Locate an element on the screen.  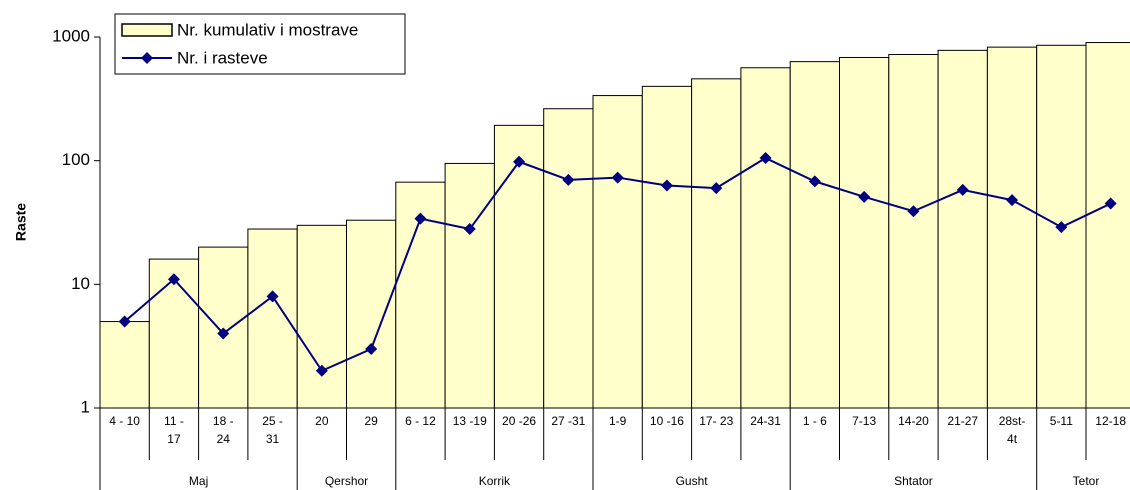
x-tick-cell: 12-18 is located at coordinates (1110, 421).